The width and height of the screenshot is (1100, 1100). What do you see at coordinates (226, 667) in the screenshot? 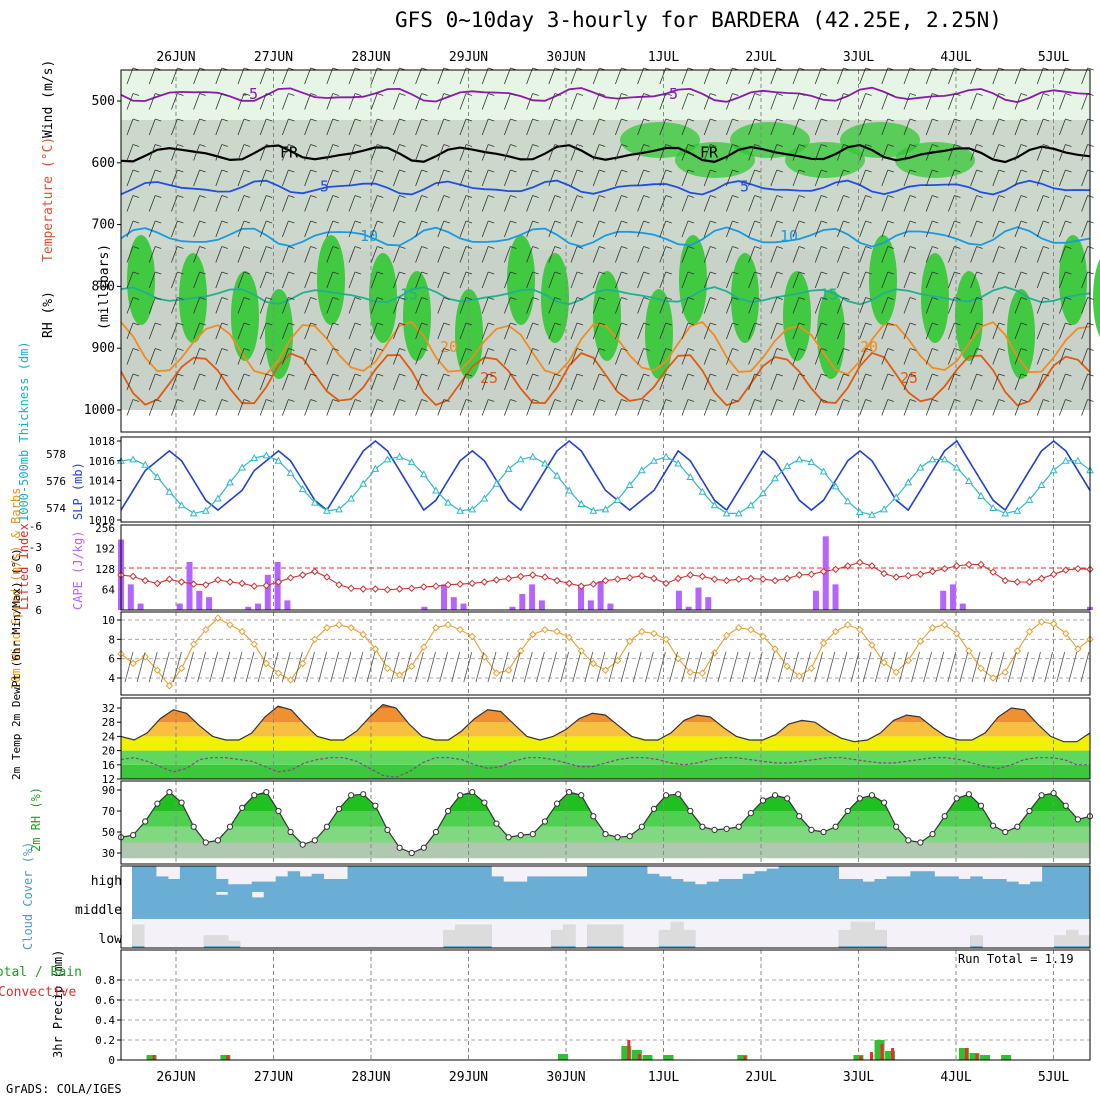
I see `surface-wind-barb` at bounding box center [226, 667].